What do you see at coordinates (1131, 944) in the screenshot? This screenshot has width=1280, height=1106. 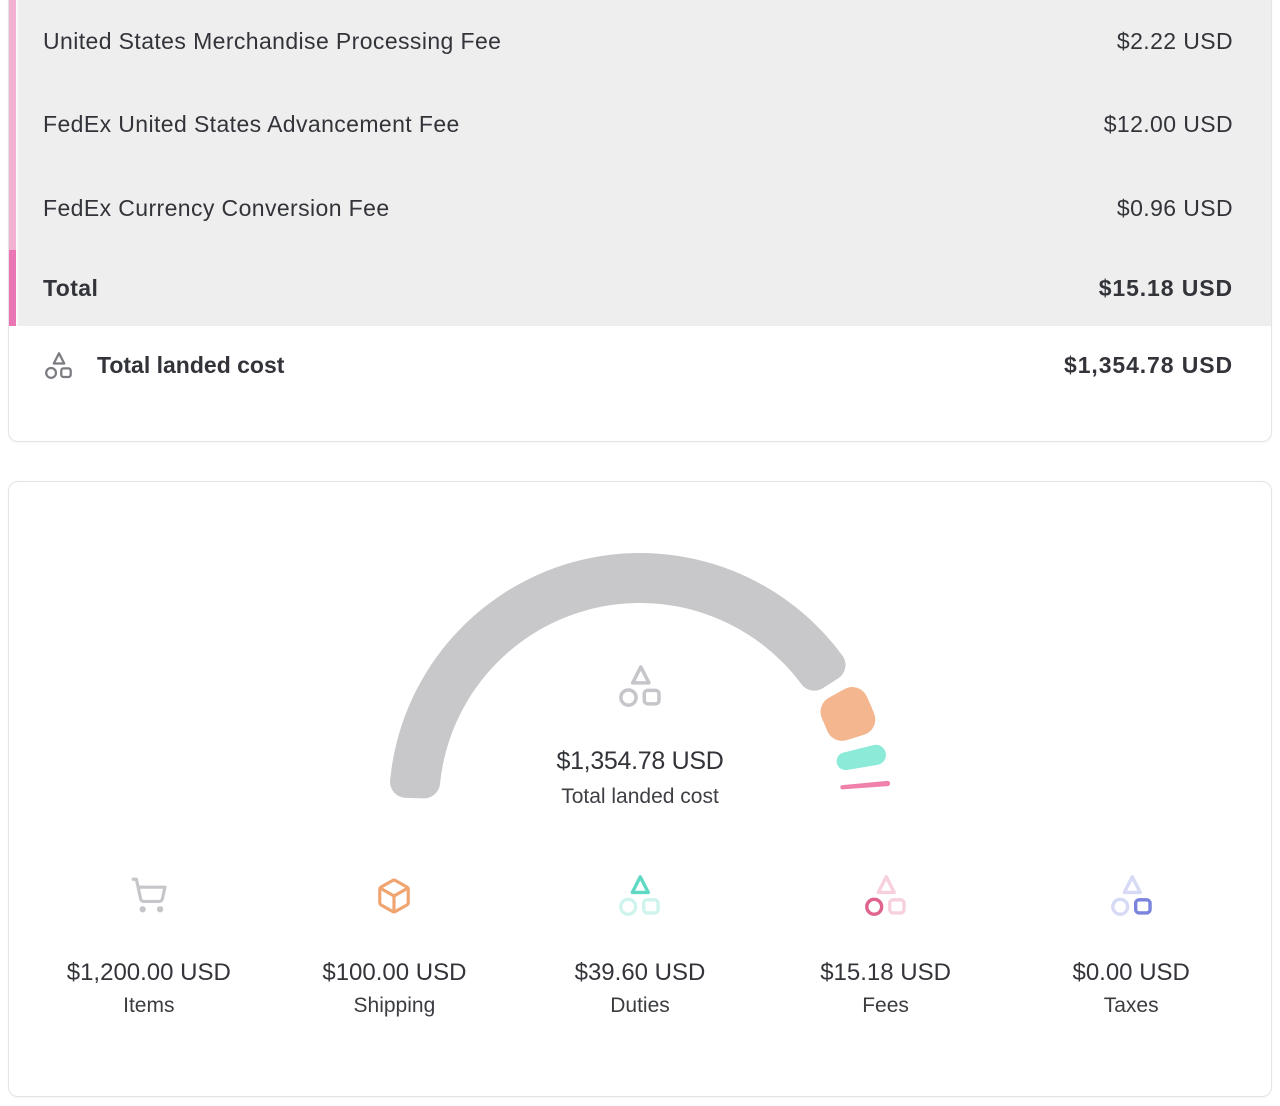 I see `stat-taxes: $0.00 USD Taxes` at bounding box center [1131, 944].